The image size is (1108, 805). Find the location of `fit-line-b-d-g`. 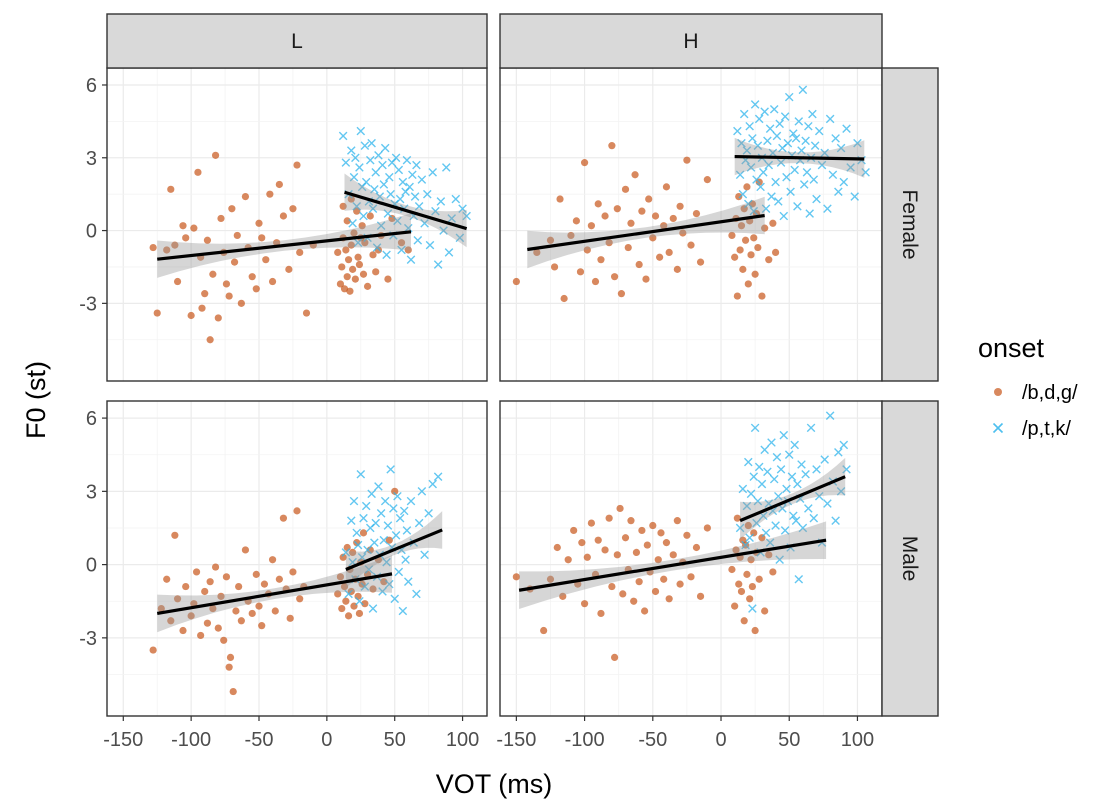

fit-line-b-d-g is located at coordinates (646, 232).